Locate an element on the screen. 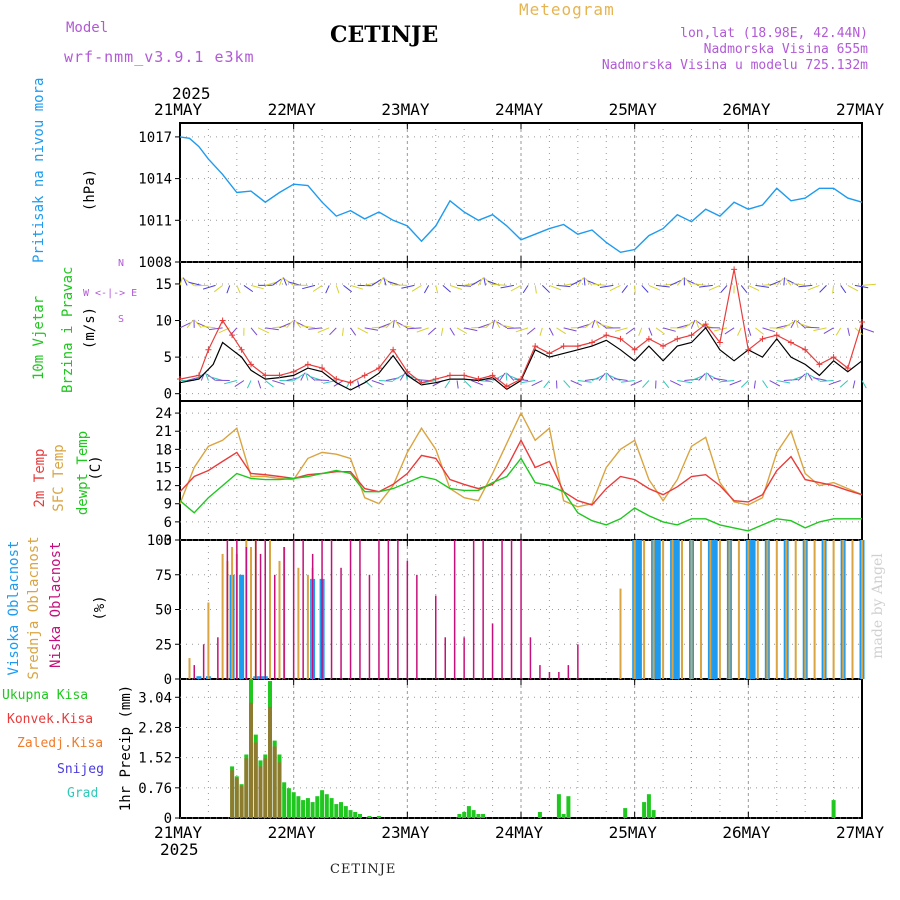  precip-y-tick-label: 2.28 is located at coordinates (155, 728).